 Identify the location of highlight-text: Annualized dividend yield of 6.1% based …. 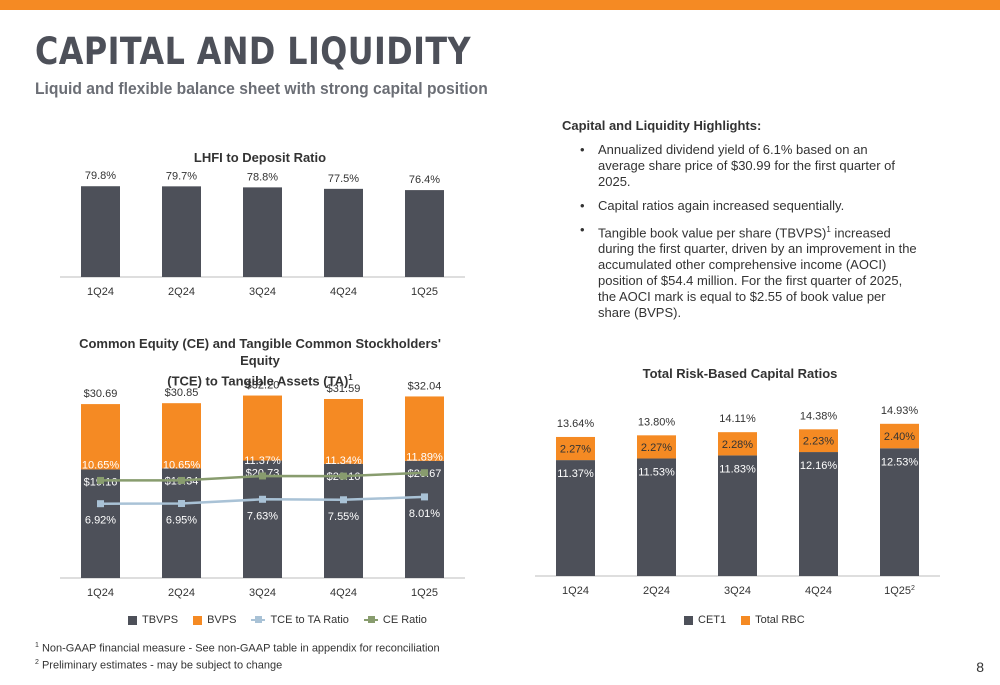
(747, 165).